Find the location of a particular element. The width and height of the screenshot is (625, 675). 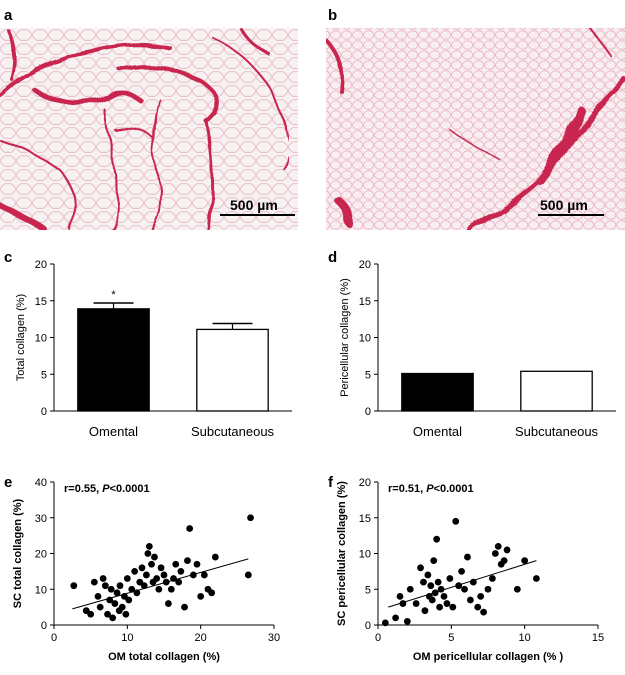

y-tick-label: 5 is located at coordinates (368, 375).